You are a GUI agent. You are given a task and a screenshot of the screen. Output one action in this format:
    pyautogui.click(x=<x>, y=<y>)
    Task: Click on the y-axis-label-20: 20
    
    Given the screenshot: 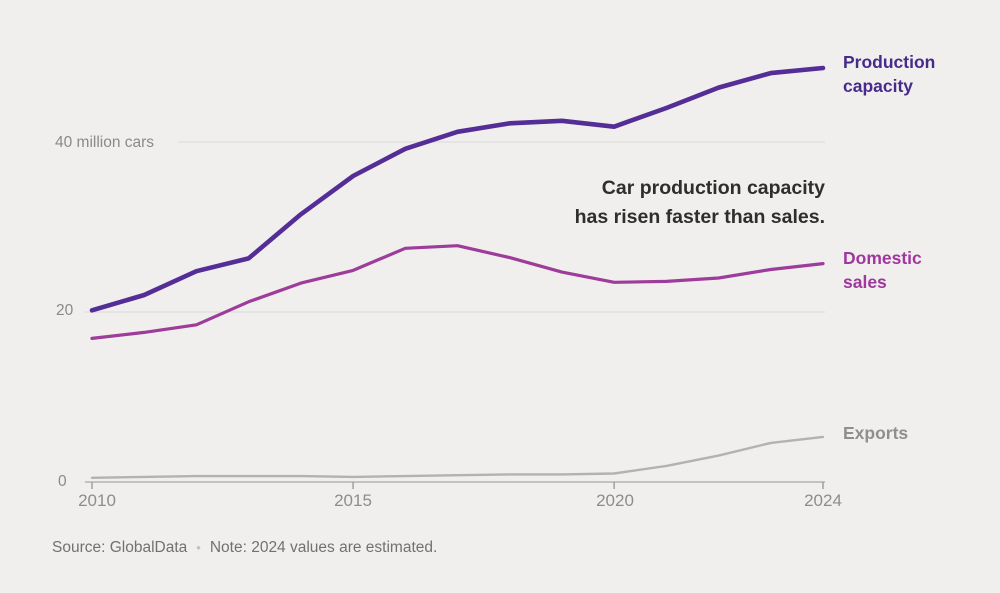 What is the action you would take?
    pyautogui.click(x=65, y=310)
    